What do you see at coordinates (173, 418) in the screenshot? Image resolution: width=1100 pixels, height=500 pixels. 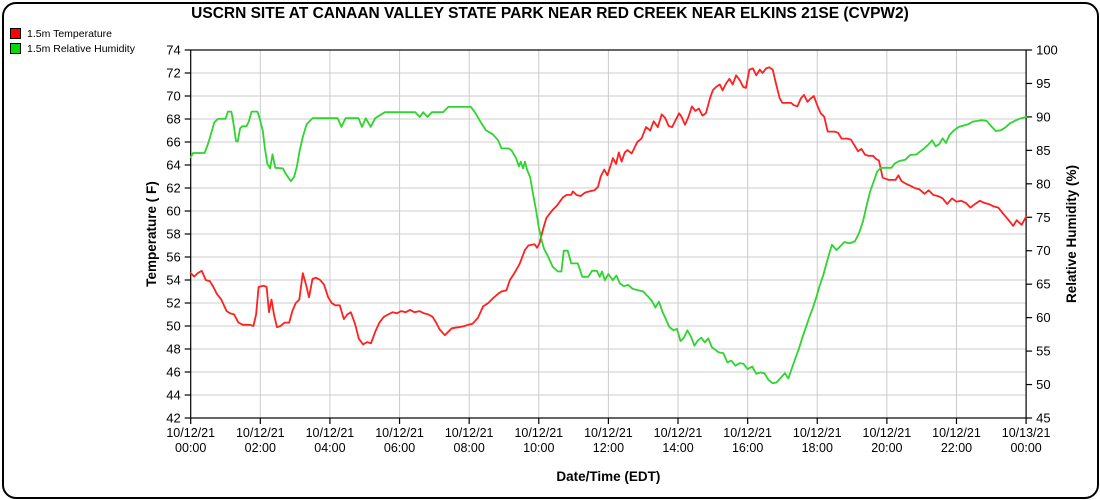 I see `left-axis-tick-label: 42` at bounding box center [173, 418].